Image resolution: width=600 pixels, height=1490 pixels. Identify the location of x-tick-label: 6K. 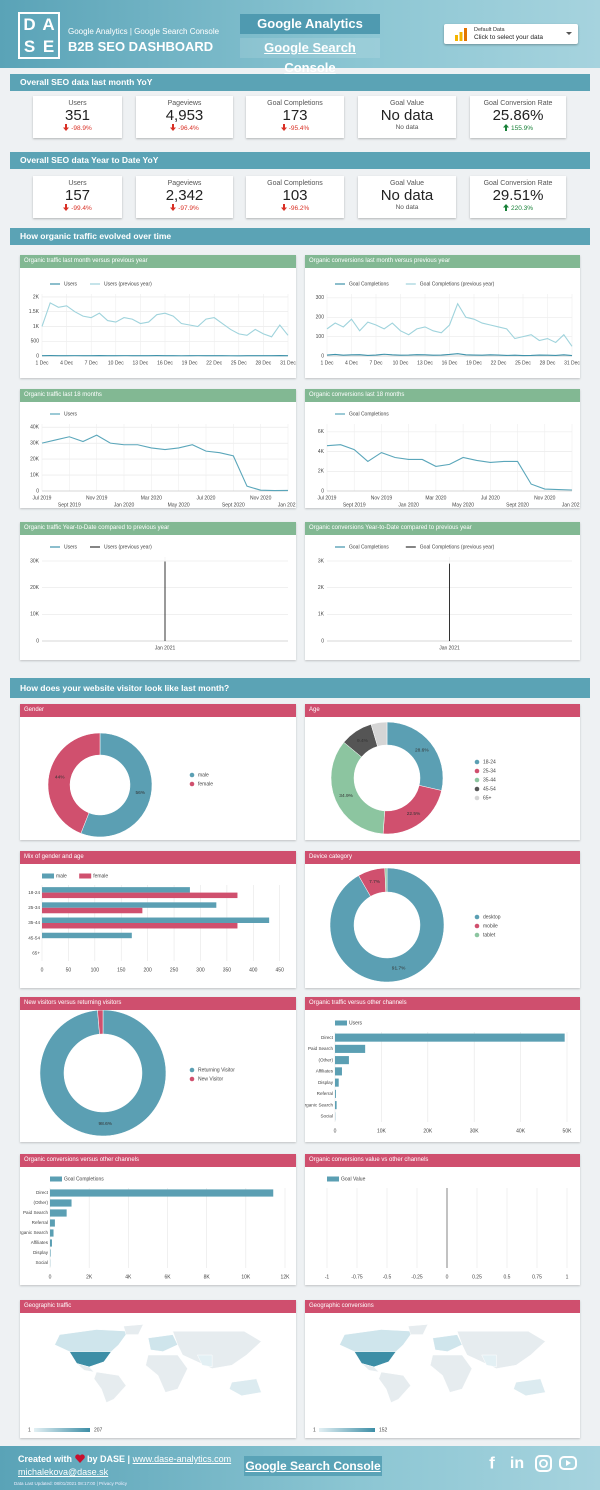
(167, 1277).